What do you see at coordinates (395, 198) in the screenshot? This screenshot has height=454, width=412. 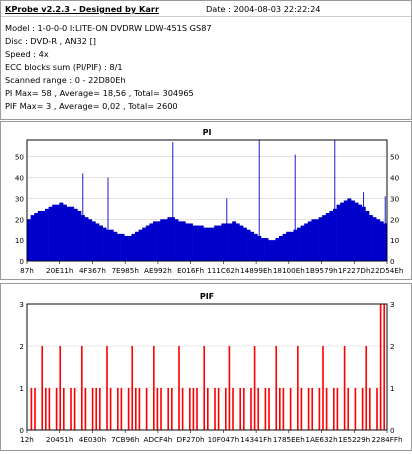 I see `pi-ytick-label-right: 30` at bounding box center [395, 198].